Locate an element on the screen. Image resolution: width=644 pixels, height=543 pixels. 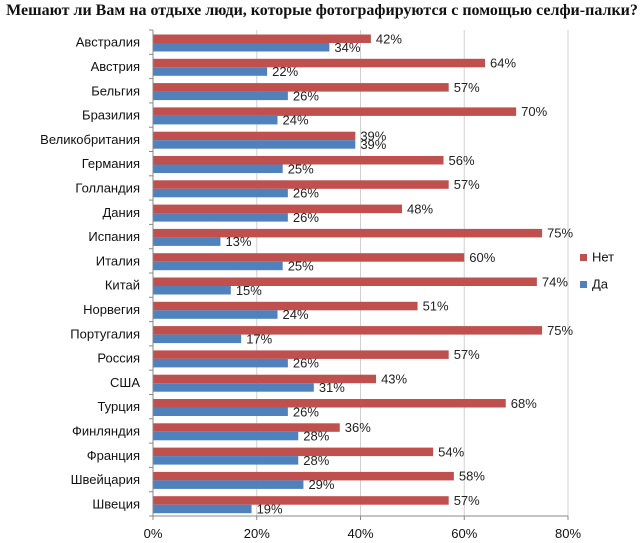
data-label: 36% is located at coordinates (358, 427).